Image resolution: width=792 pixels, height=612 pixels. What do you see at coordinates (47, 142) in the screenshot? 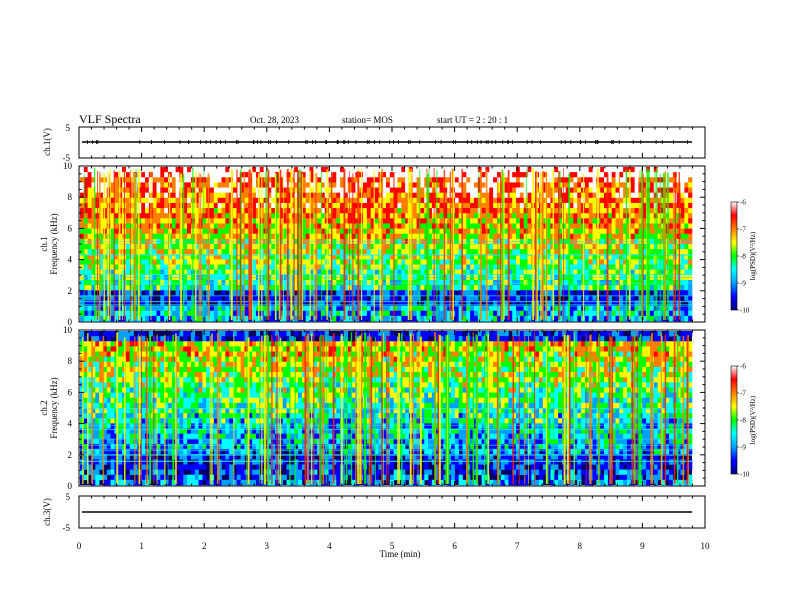
I see `ch1-waveform-ylabel: ch.1(V)` at bounding box center [47, 142].